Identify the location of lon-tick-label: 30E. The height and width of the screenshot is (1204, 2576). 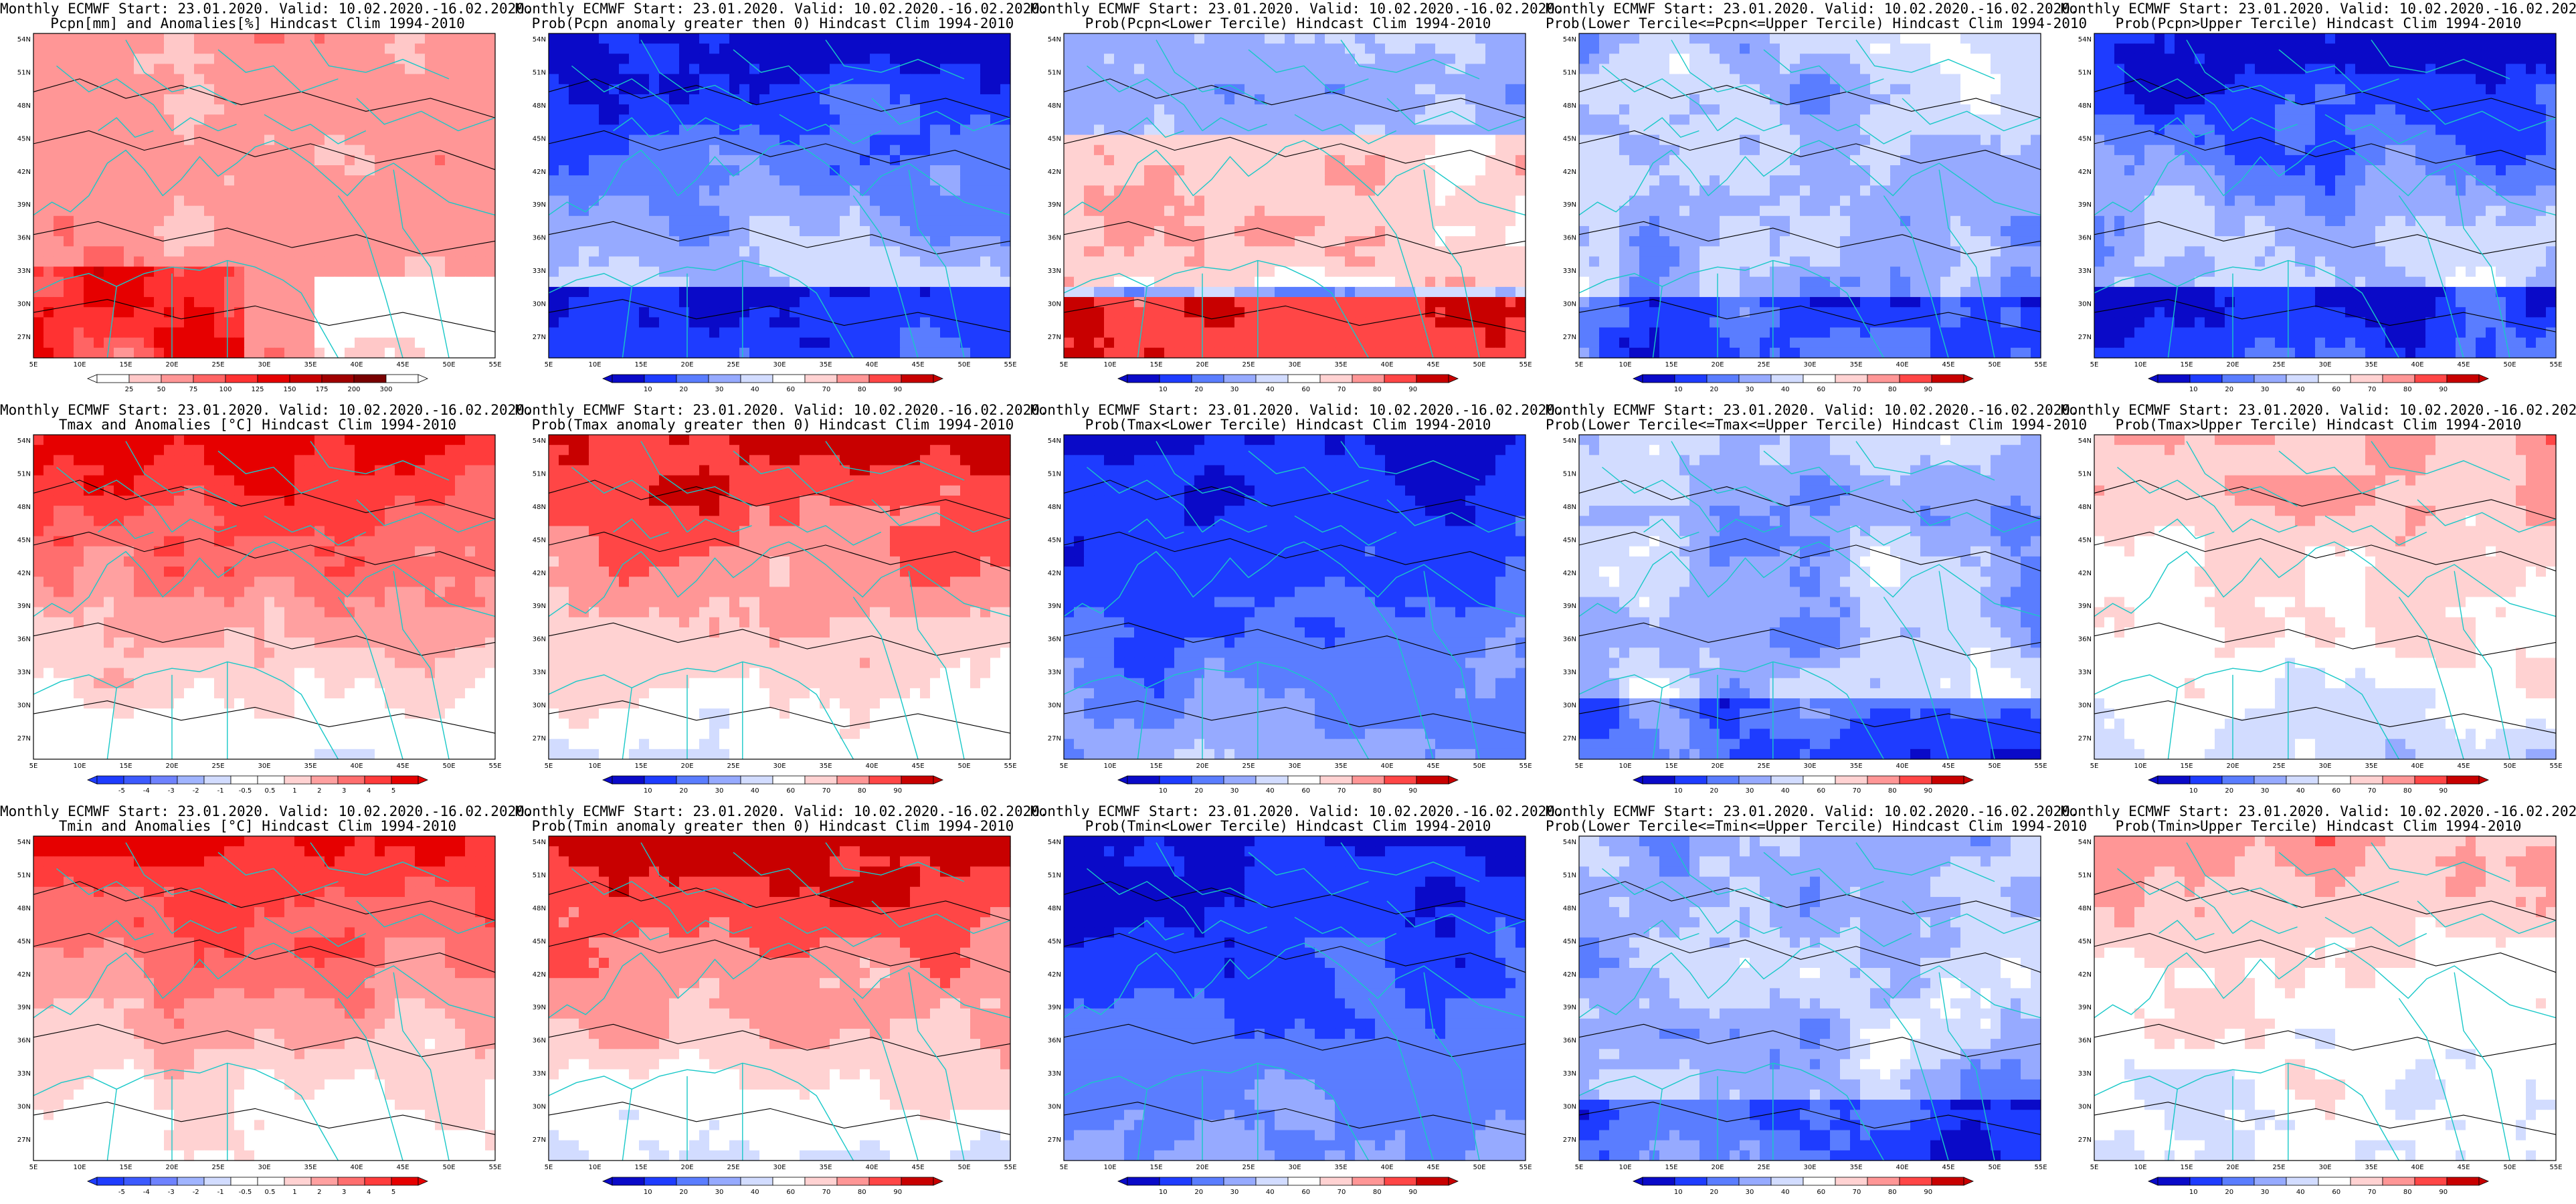
(1810, 365).